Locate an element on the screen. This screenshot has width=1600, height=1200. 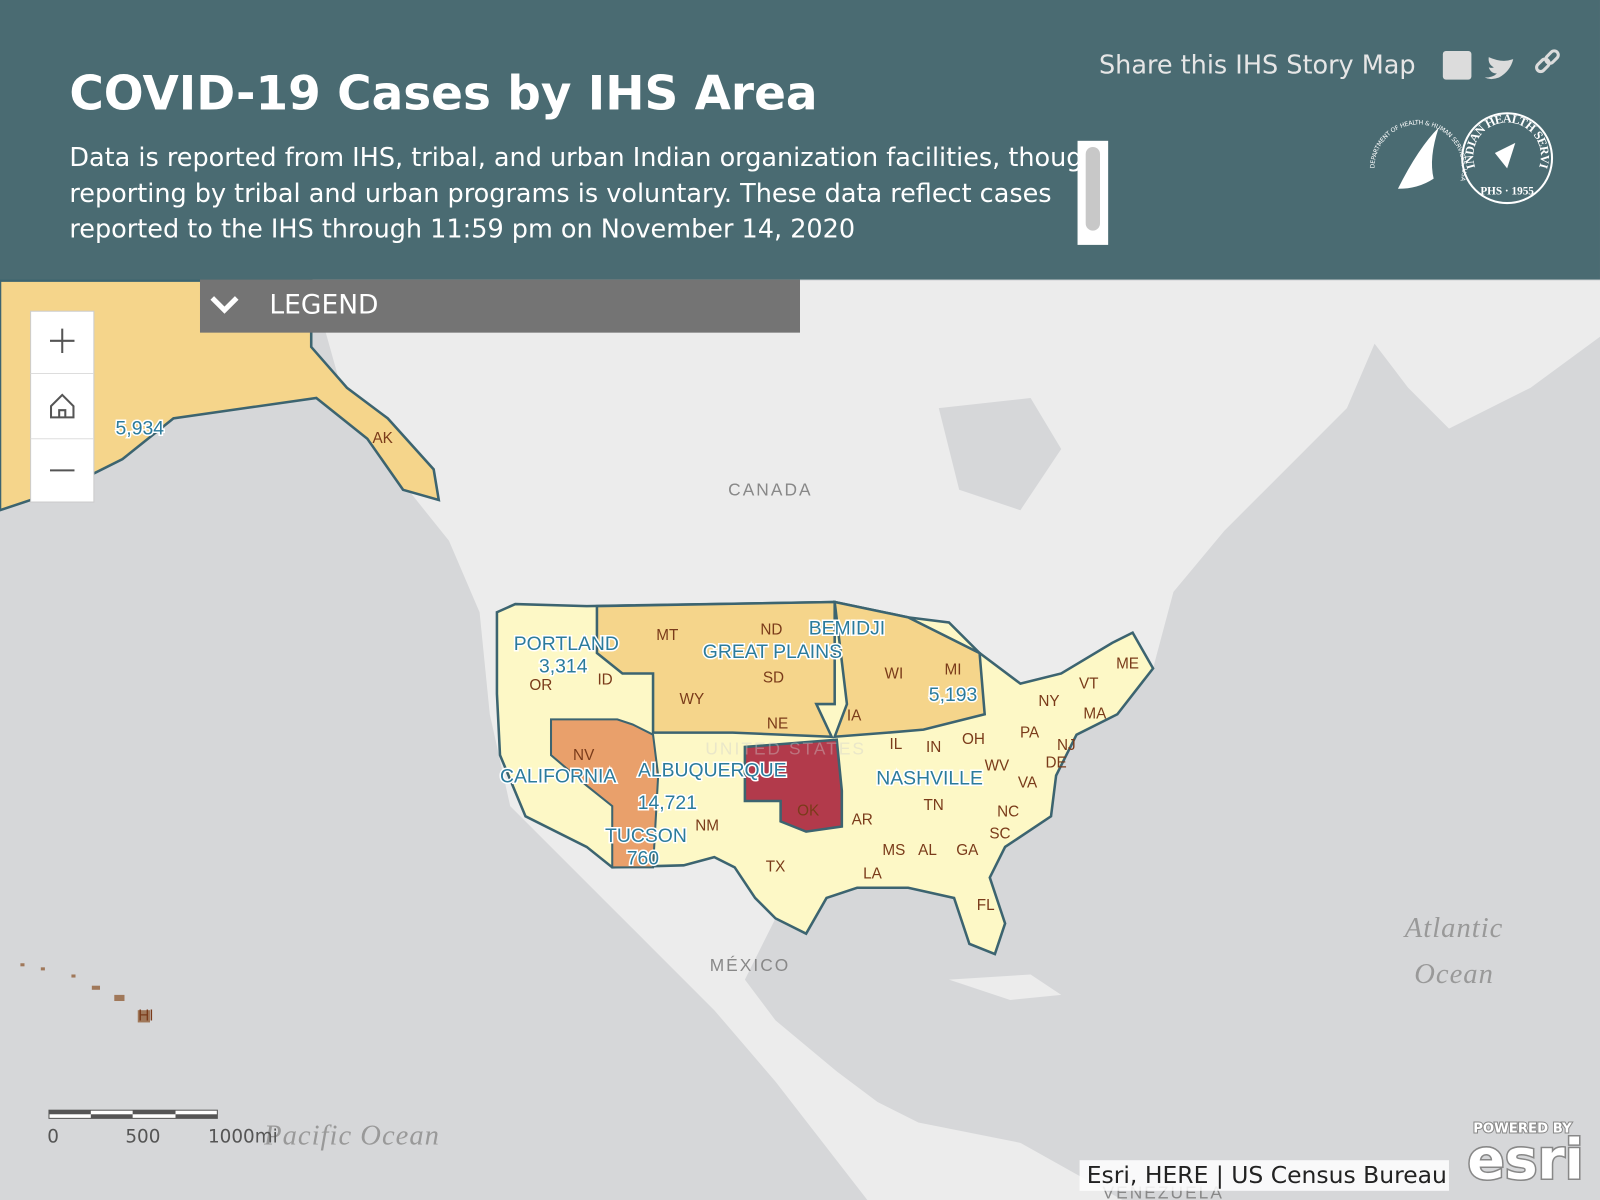
attribution: Esri, HERE | US Census Bureau is located at coordinates (1267, 1175).